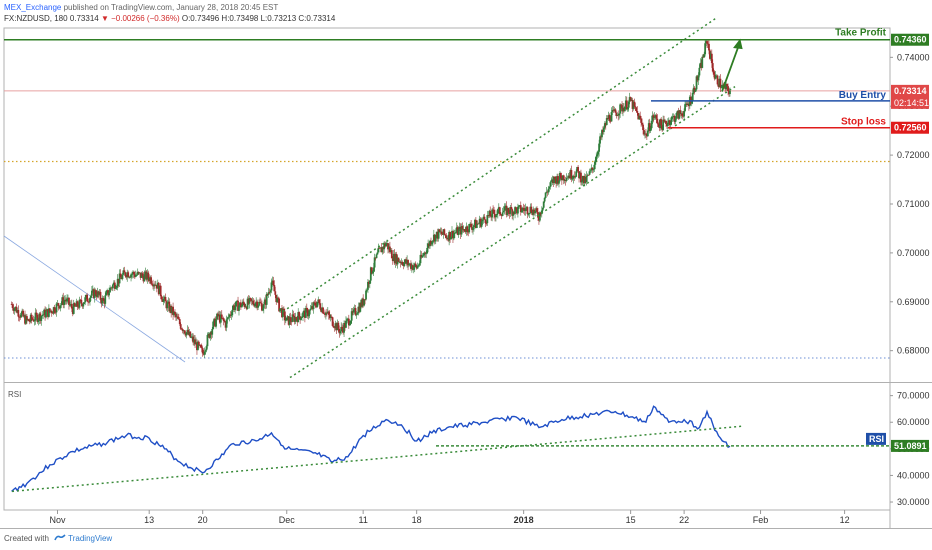 The width and height of the screenshot is (932, 550). I want to click on author-link: MEX_Exchange, so click(33, 7).